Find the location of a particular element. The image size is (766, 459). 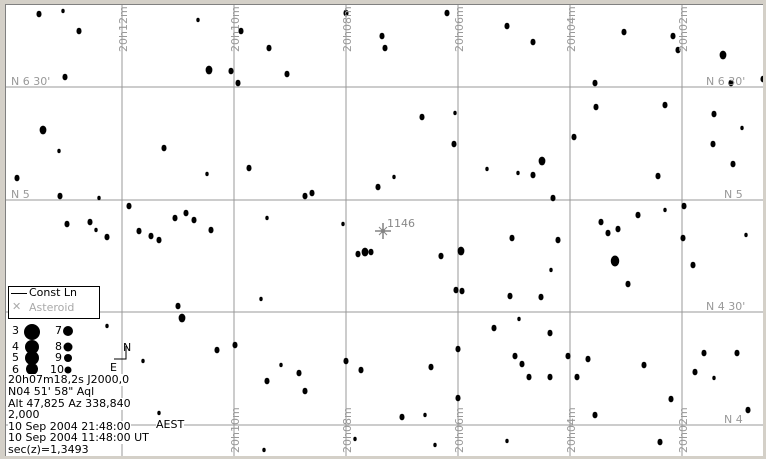

cross-icon: ✕ is located at coordinates (17, 306).